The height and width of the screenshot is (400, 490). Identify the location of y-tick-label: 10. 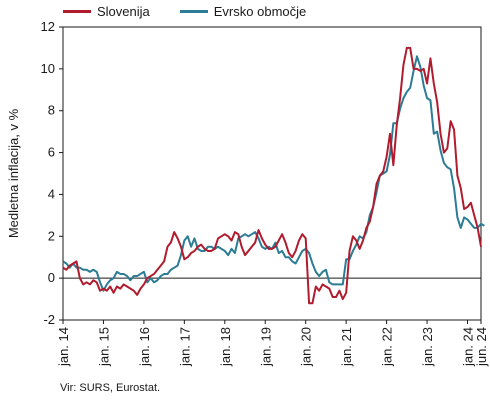
(48, 68).